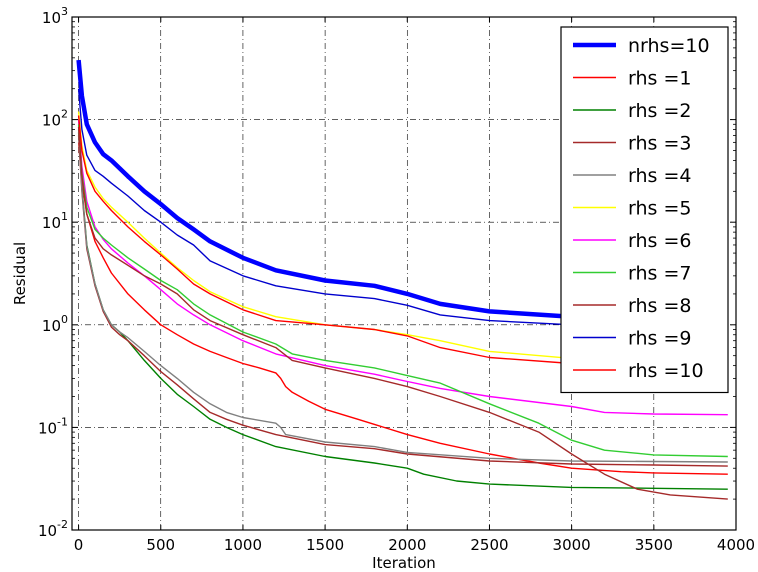  Describe the element at coordinates (659, 79) in the screenshot. I see `legend-label: rhs =1` at that location.